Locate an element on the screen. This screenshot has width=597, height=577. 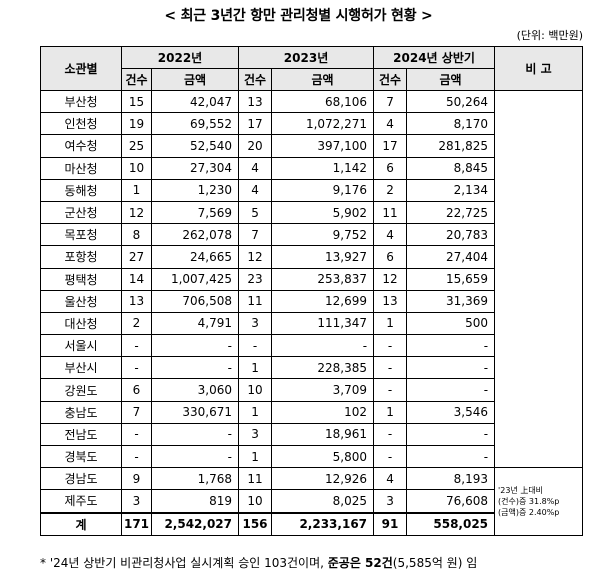
cell-count-2022: 27 is located at coordinates (136, 257).